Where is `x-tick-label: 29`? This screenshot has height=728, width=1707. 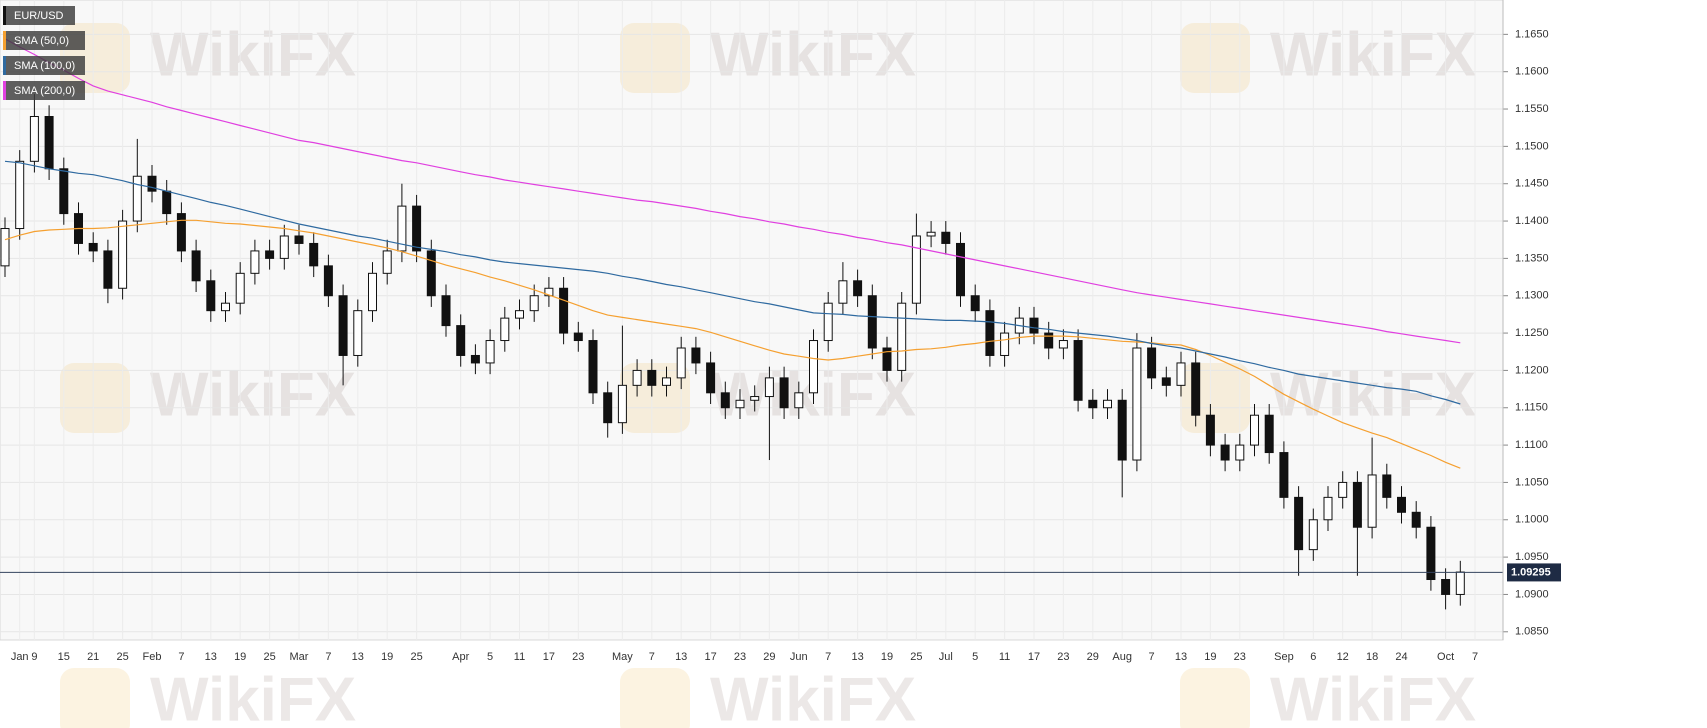 x-tick-label: 29 is located at coordinates (1093, 657).